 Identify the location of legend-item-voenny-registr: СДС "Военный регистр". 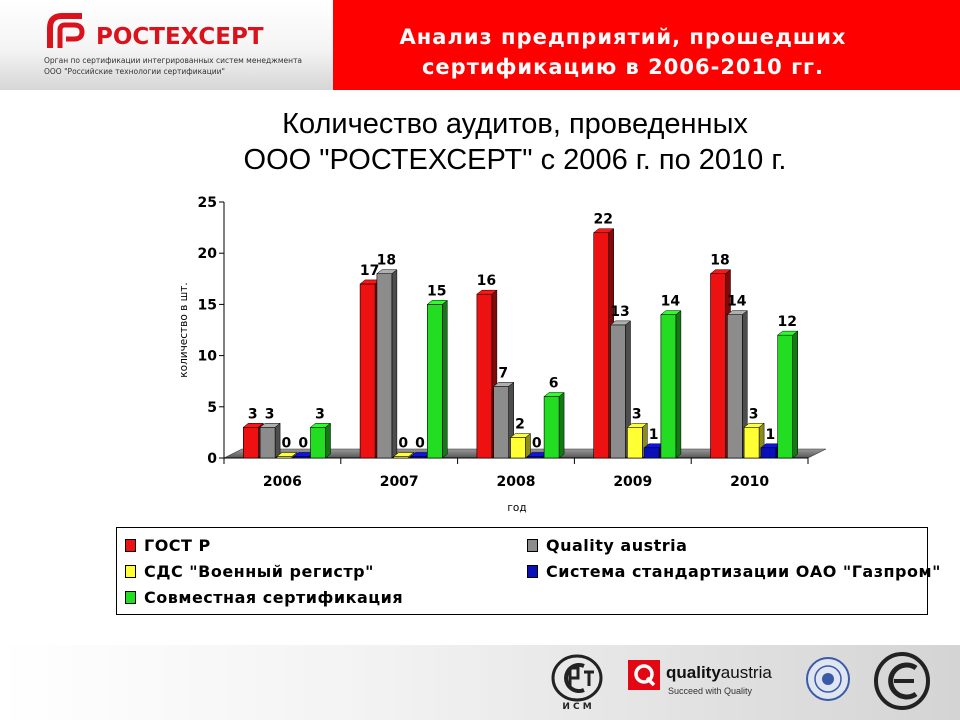
(249, 571).